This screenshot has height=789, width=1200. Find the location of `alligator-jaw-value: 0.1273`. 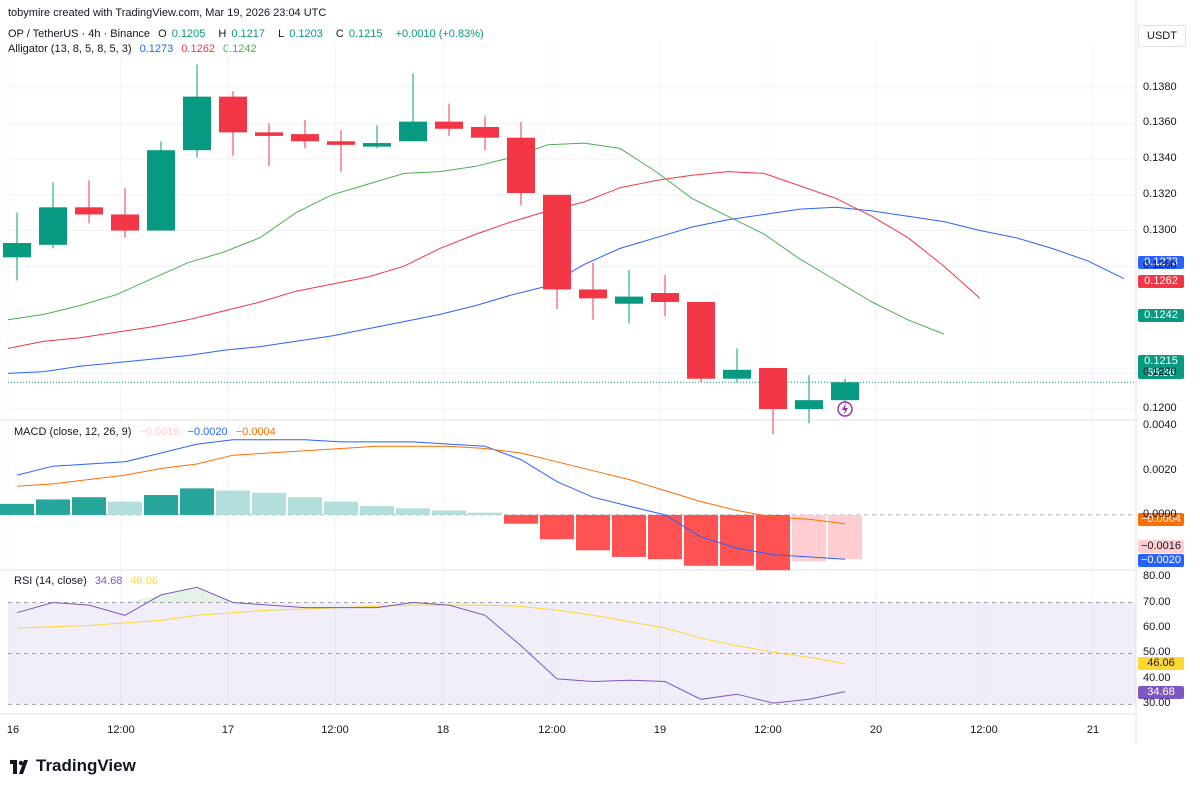

alligator-jaw-value: 0.1273 is located at coordinates (156, 49).